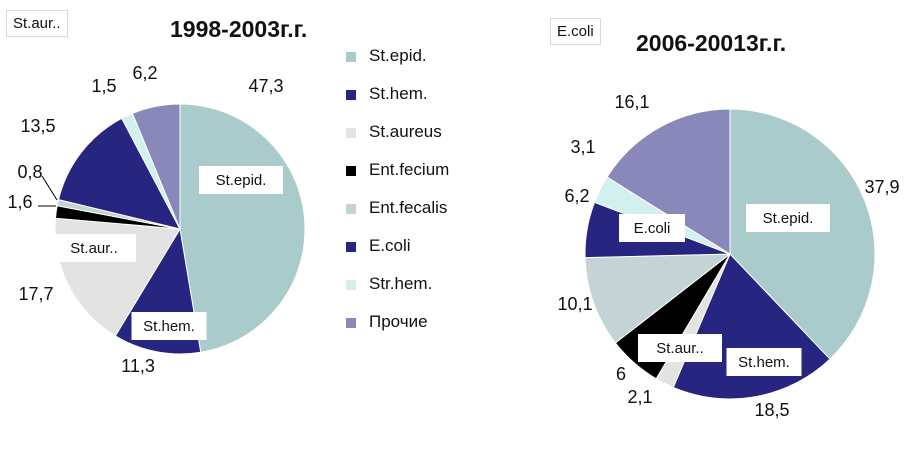 The image size is (916, 453). What do you see at coordinates (711, 43) in the screenshot?
I see `chart2-title: 2006-20013г.г.` at bounding box center [711, 43].